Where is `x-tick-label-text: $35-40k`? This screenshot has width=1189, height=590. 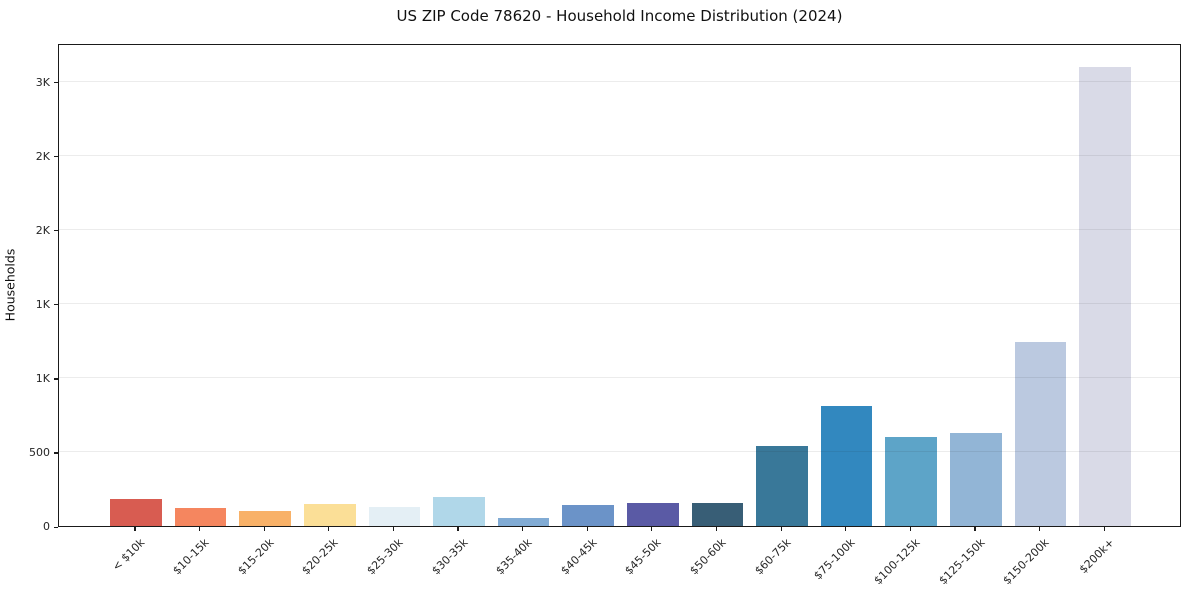
x-tick-label-text: $35-40k is located at coordinates (514, 557).